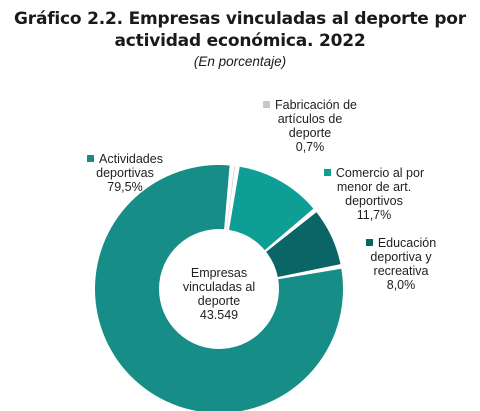 This screenshot has height=411, width=480. I want to click on slice-value-label: 8,0%, so click(401, 285).